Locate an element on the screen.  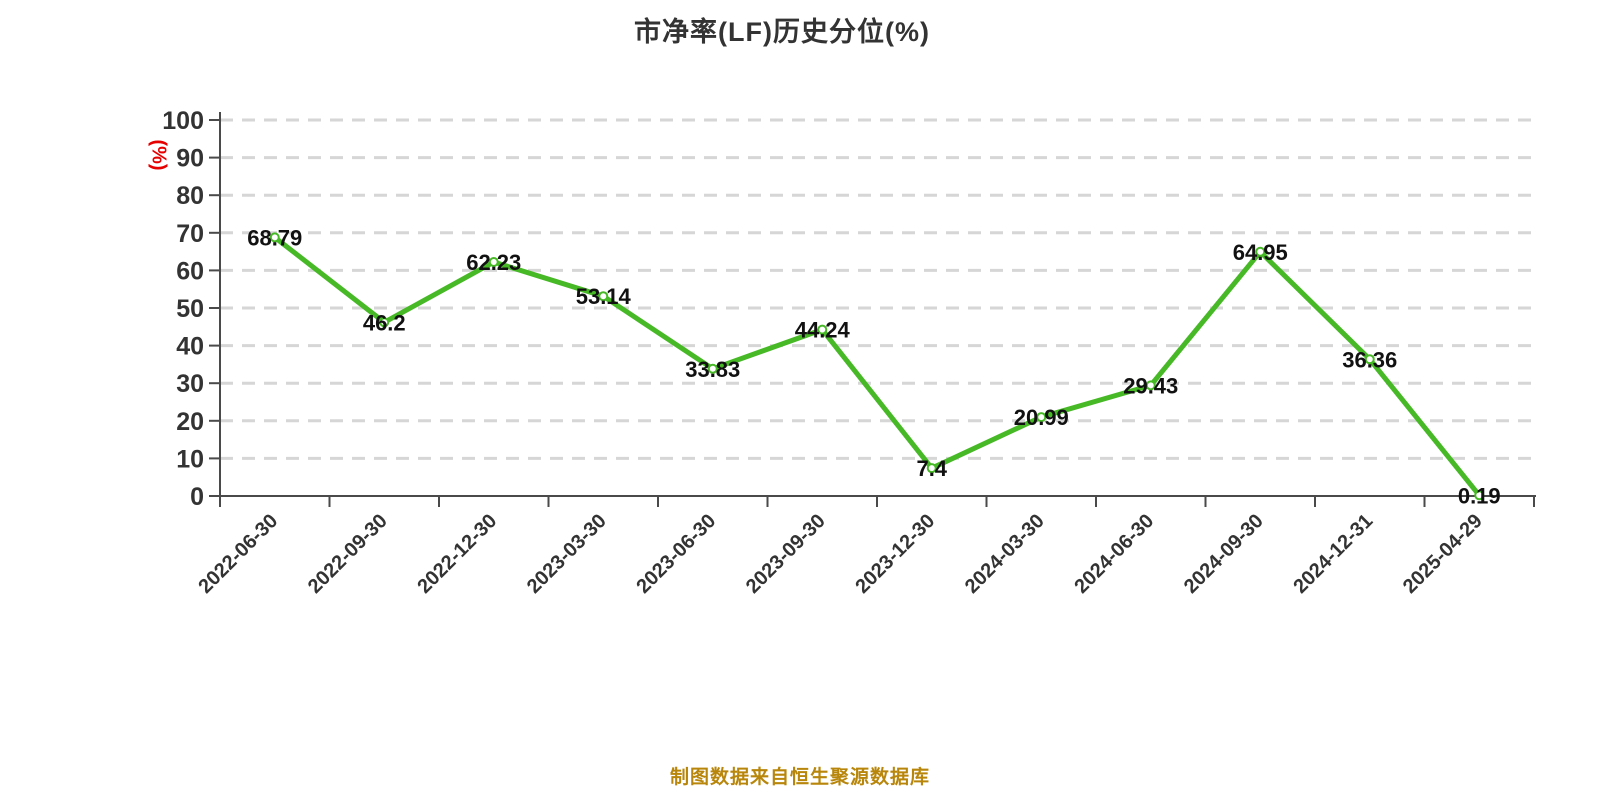
data-label: 62.23 is located at coordinates (493, 262).